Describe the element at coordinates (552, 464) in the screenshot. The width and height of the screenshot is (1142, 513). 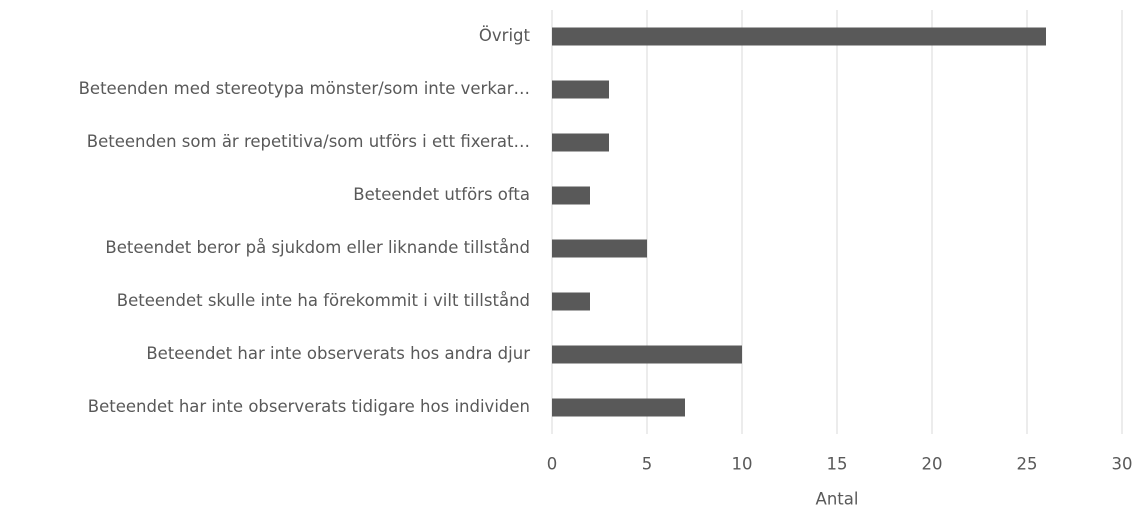
I see `x-tick-label: 0` at that location.